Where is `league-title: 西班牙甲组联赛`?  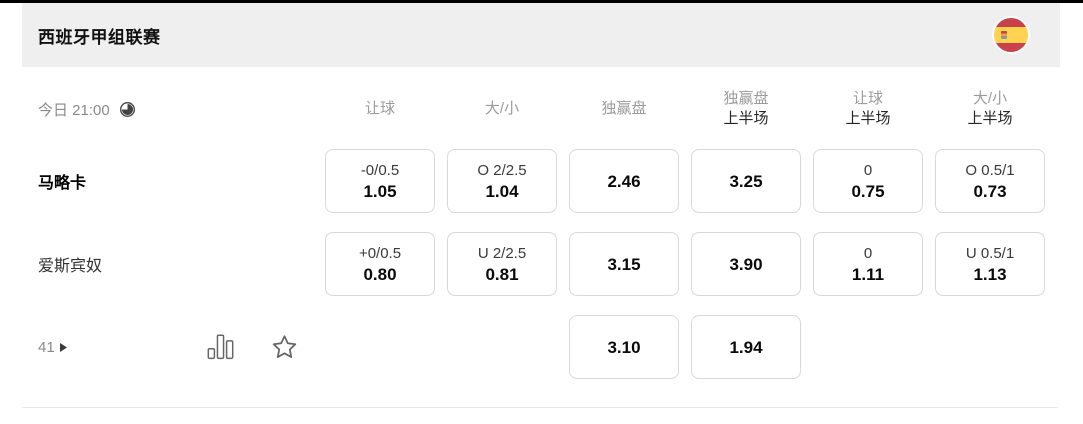 league-title: 西班牙甲组联赛 is located at coordinates (99, 37).